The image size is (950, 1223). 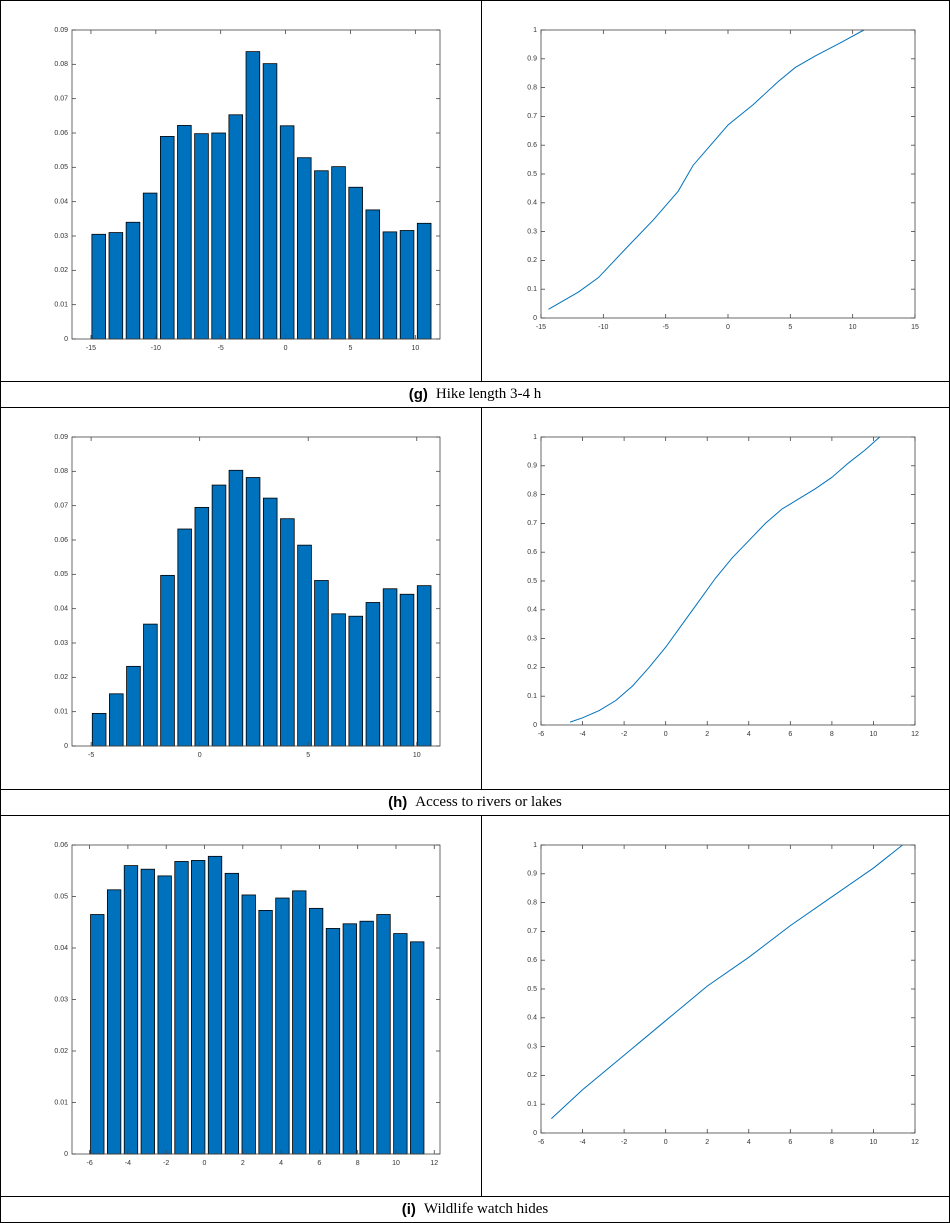 I want to click on caption-label: (h), so click(x=397, y=802).